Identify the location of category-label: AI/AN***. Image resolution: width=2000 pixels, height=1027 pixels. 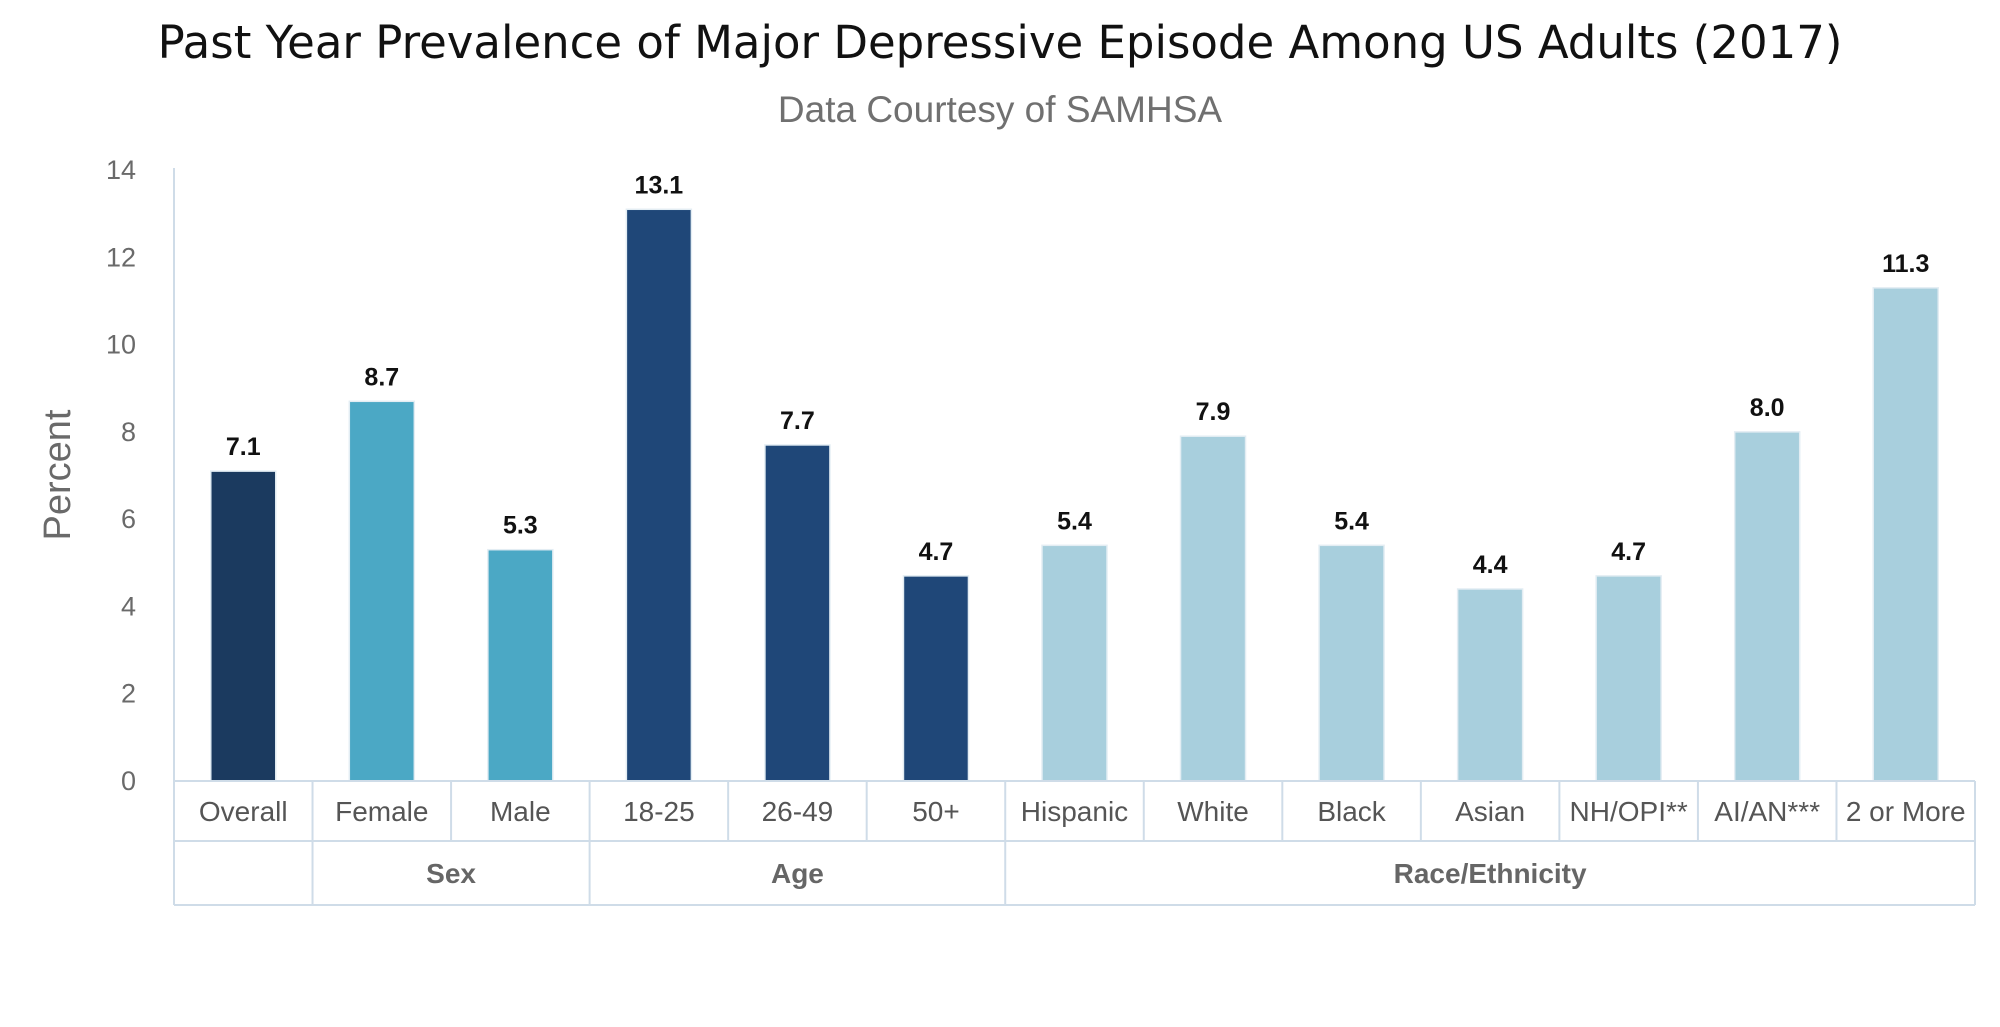
(1767, 811).